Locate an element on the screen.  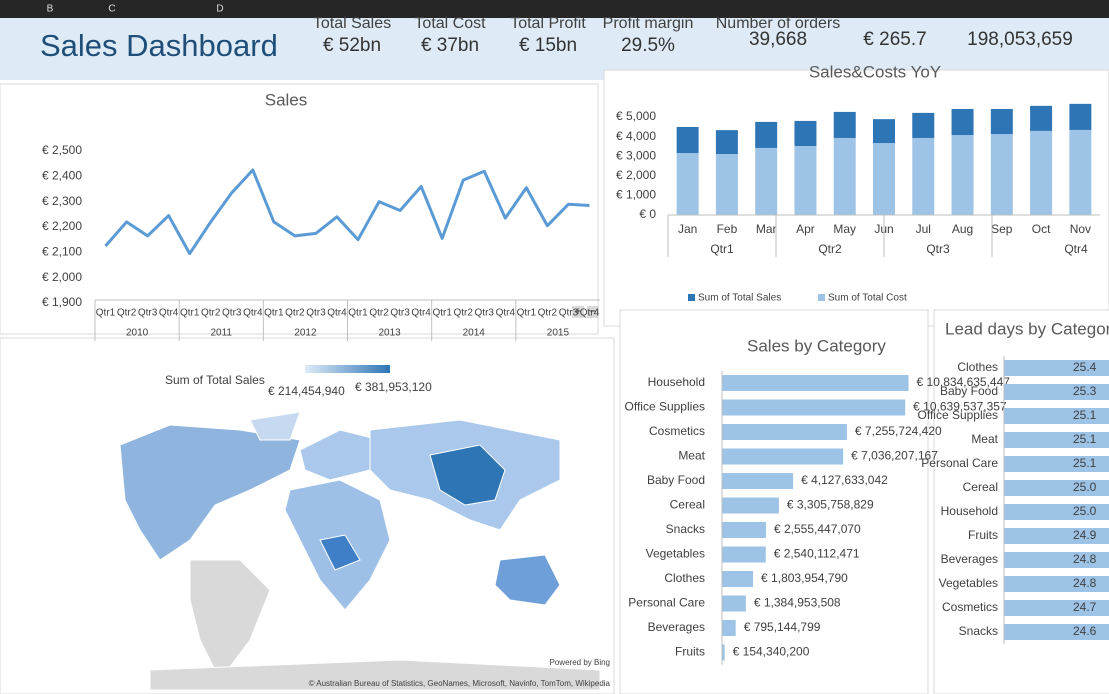
category-label: Beverages is located at coordinates (676, 627).